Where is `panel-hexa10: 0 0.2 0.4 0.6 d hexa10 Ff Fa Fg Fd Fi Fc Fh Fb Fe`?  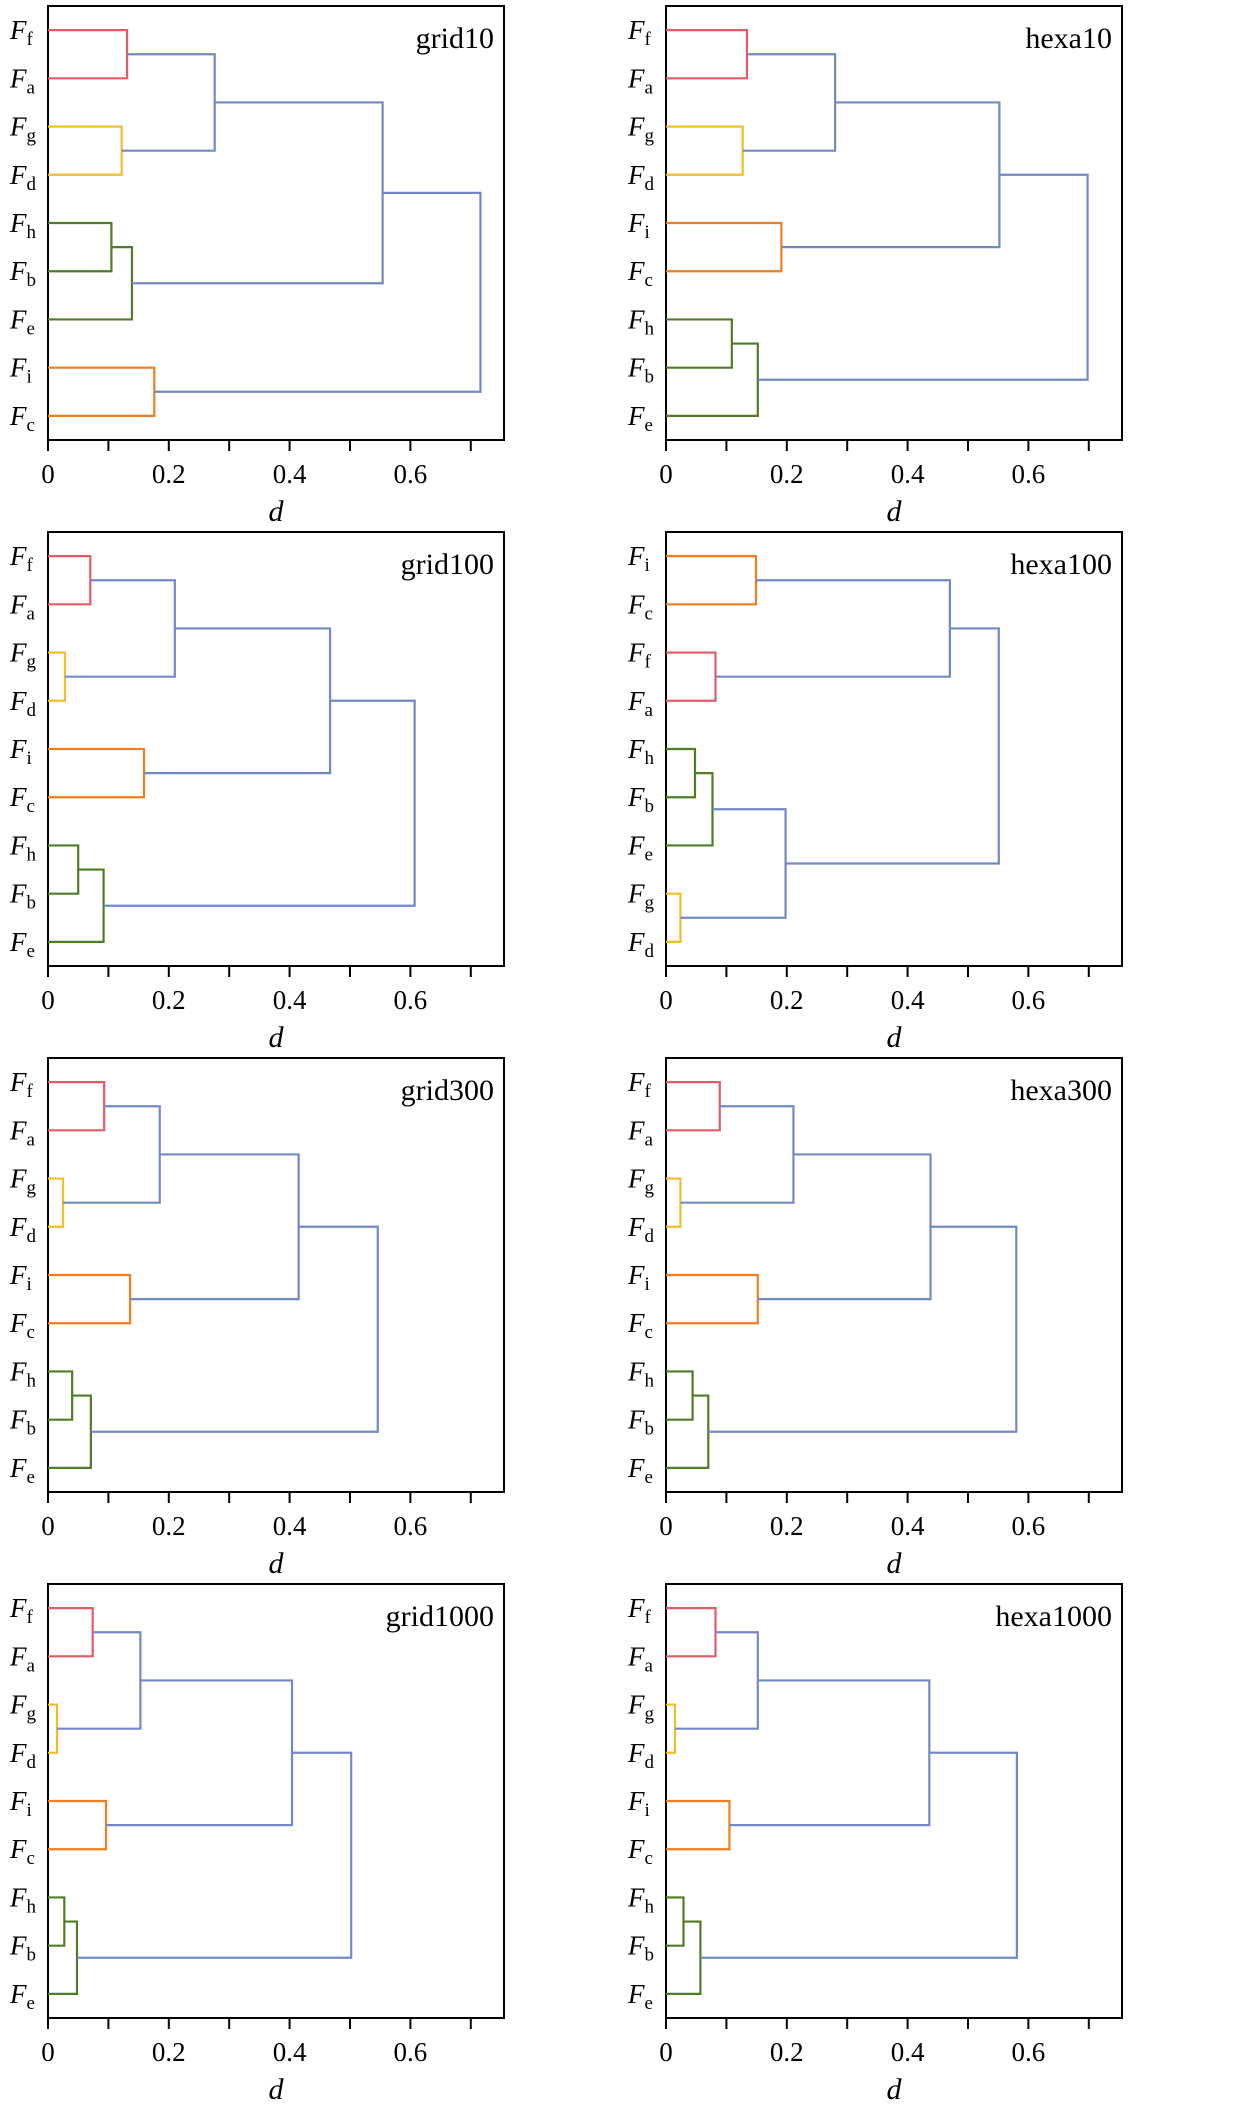
panel-hexa10: 0 0.2 0.4 0.6 d hexa10 Ff Fa Fg Fd Fi Fc Fh Fb Fe is located at coordinates (875, 265).